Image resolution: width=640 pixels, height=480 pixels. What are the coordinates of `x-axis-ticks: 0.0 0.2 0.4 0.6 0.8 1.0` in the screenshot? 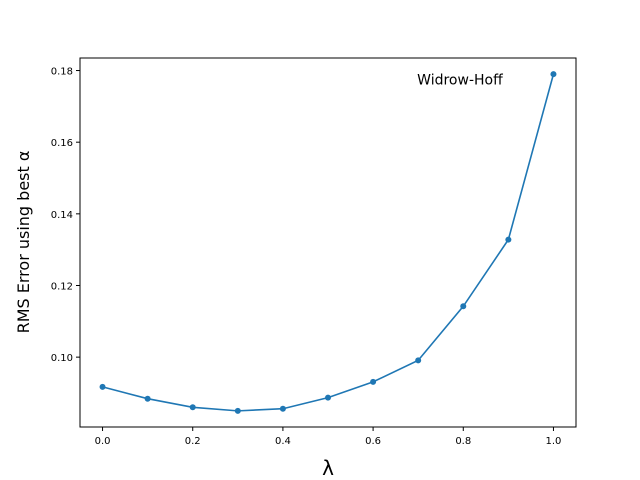 It's located at (328, 437).